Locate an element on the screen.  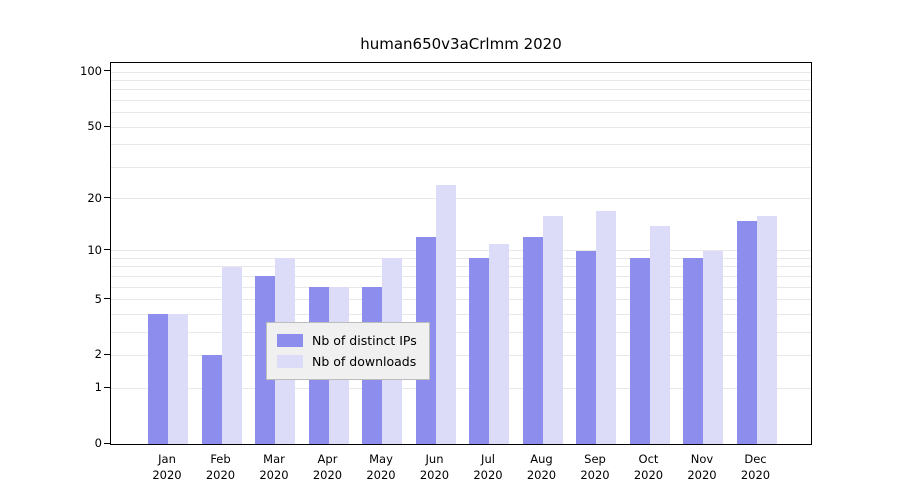
legend-entry-downloads: Nb of downloads is located at coordinates (347, 361).